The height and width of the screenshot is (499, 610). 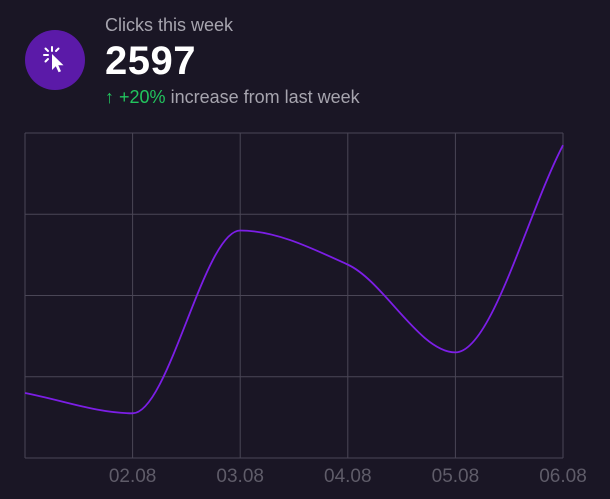 I want to click on cursor-click-icon, so click(x=55, y=60).